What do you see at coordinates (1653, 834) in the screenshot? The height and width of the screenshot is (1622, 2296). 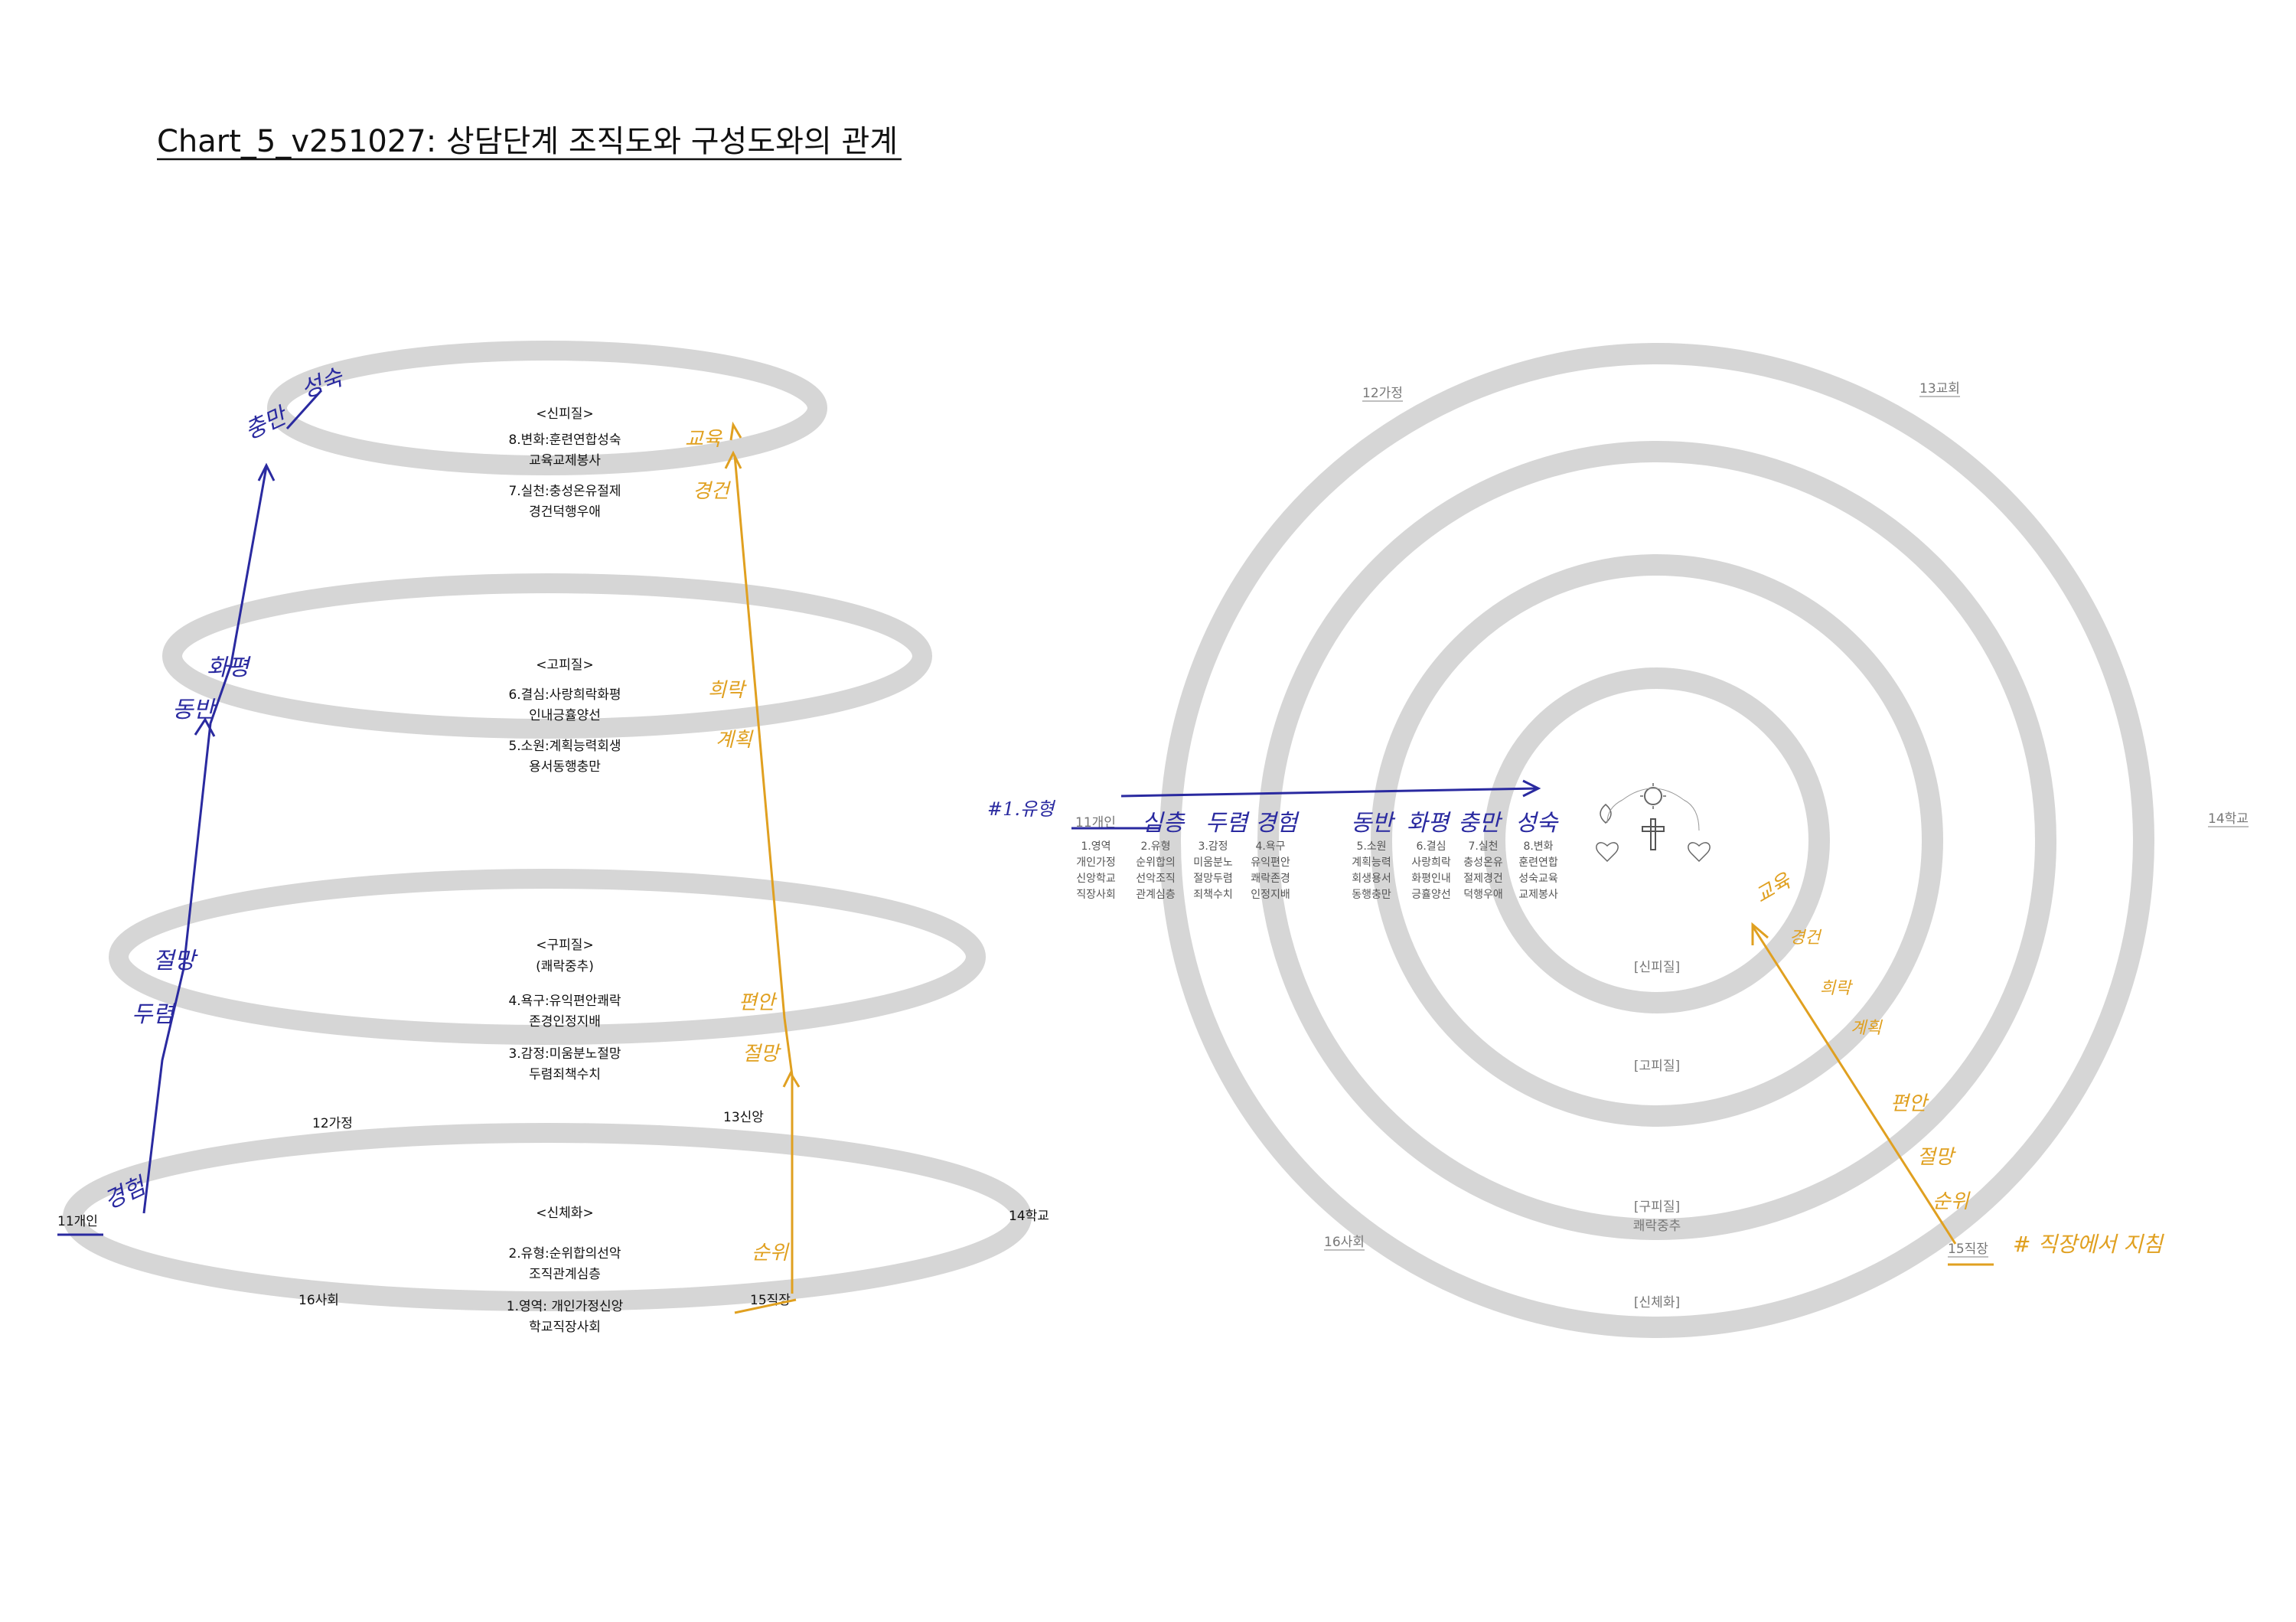 I see `cross-icon` at bounding box center [1653, 834].